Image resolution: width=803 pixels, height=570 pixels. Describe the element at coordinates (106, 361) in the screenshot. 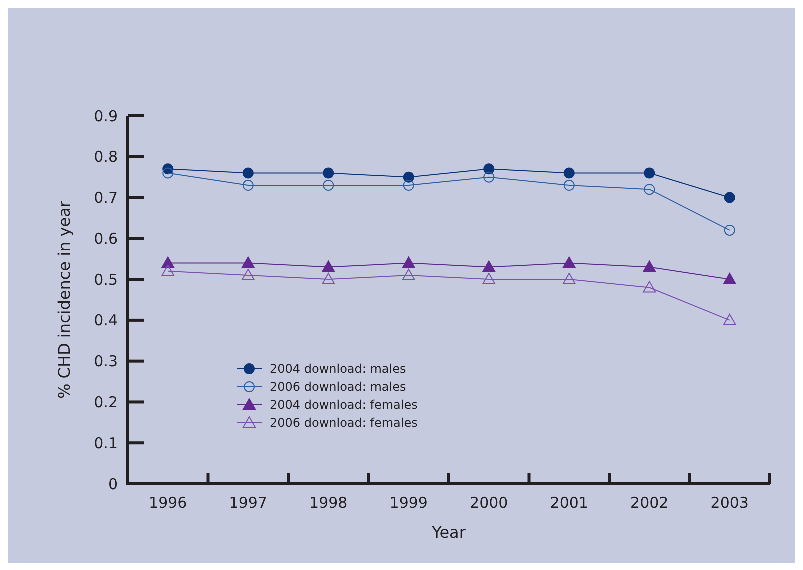

I see `y-tick-label: 0.3` at that location.